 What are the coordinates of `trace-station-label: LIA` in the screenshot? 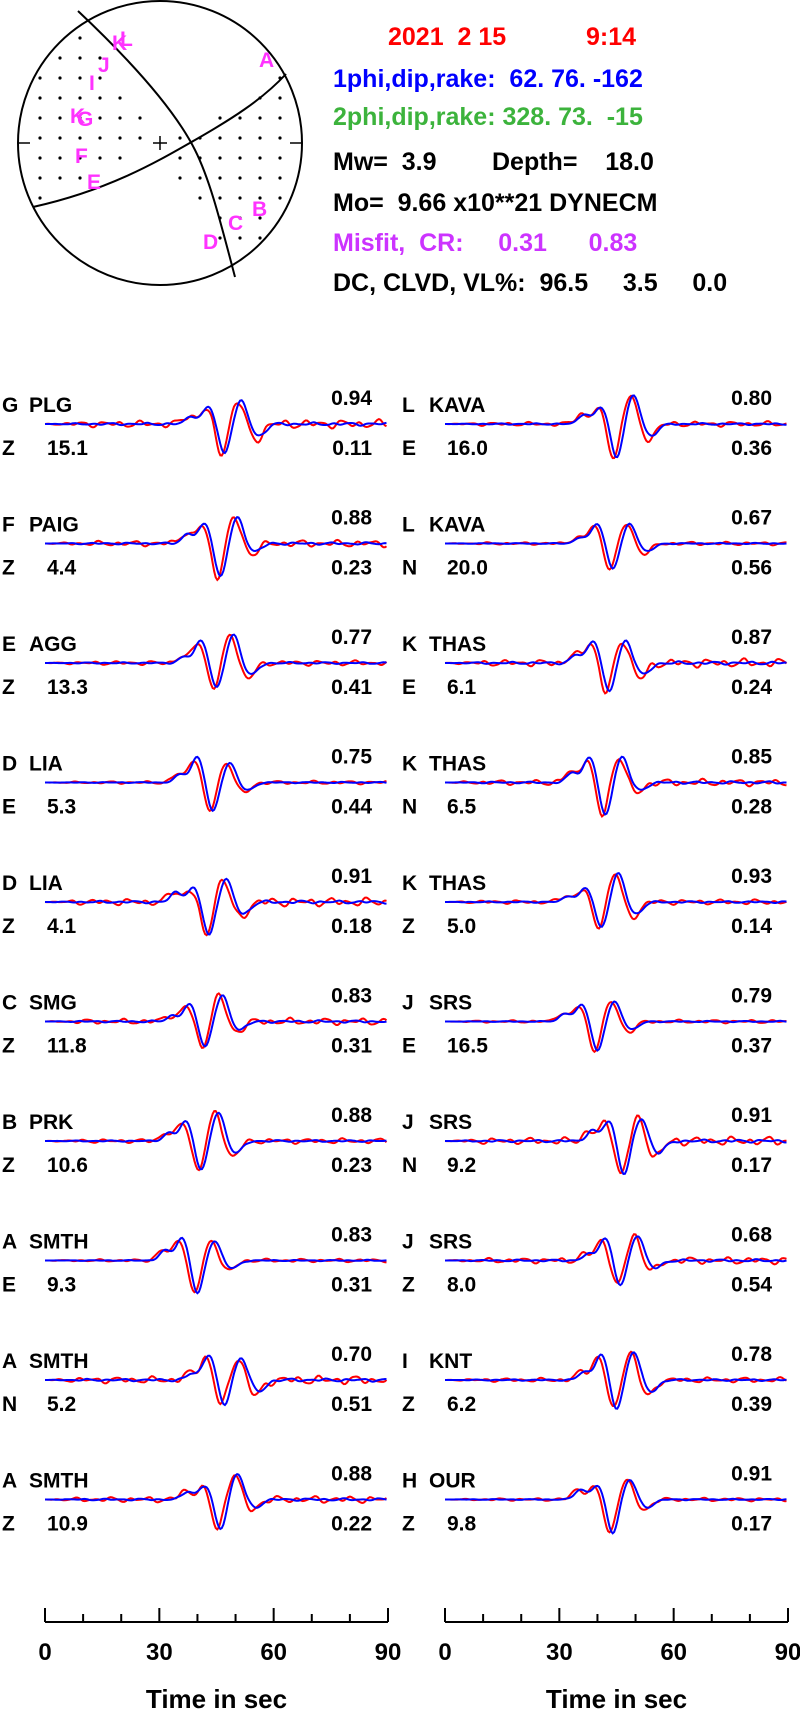 It's located at (46, 764).